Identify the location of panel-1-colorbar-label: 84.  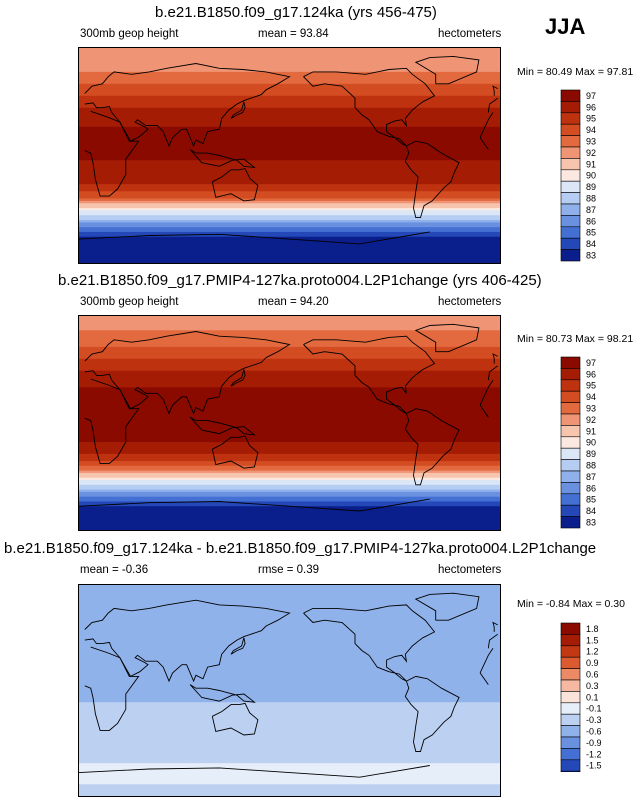
(591, 244).